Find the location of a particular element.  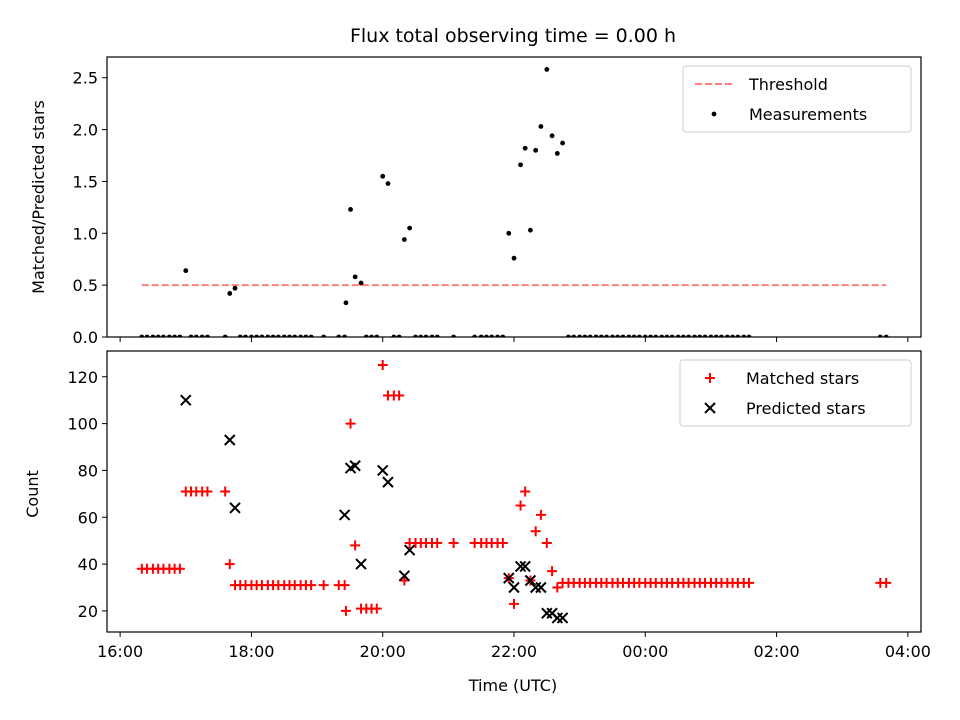

y-tick-label: 1.0 is located at coordinates (85, 233).